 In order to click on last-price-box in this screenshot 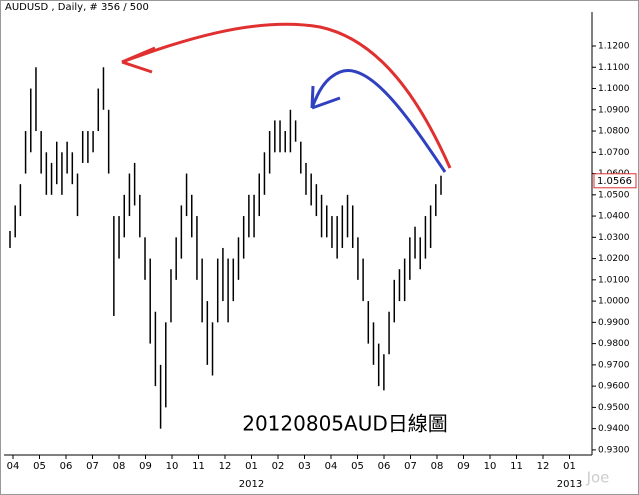, I will do `click(615, 181)`.